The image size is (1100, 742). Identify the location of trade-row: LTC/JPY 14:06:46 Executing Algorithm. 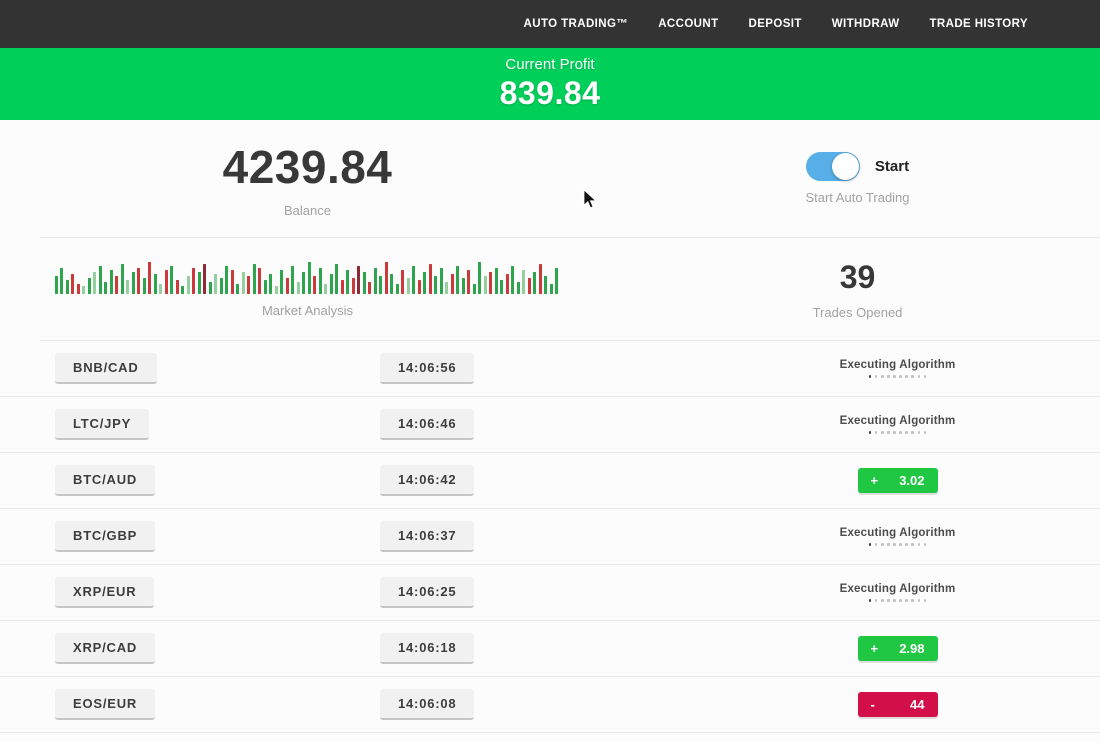
(550, 425).